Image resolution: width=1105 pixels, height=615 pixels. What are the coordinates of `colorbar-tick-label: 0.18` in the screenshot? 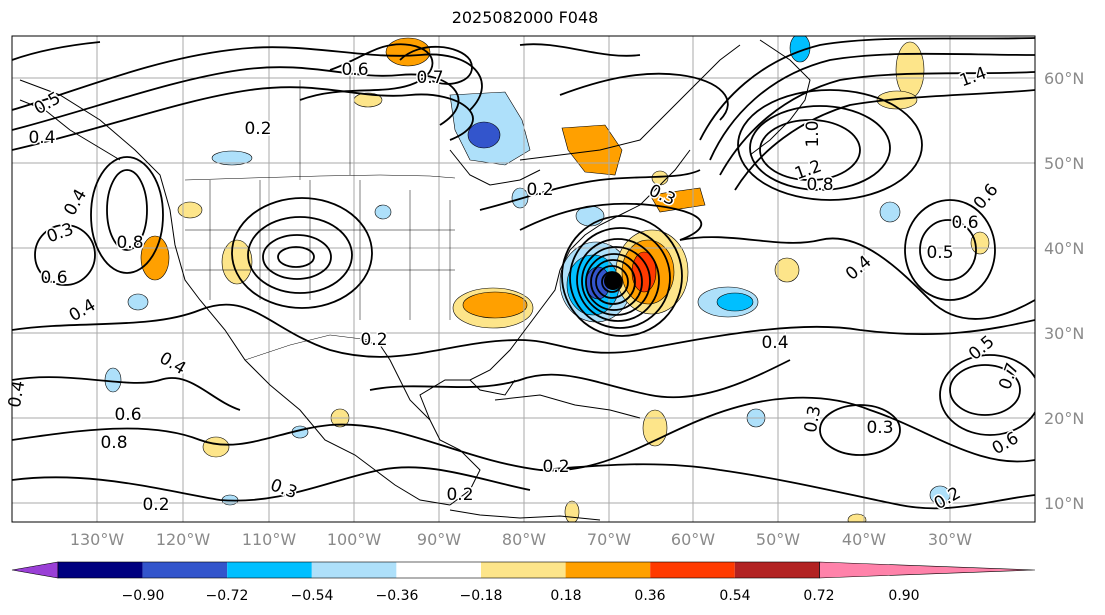 It's located at (565, 596).